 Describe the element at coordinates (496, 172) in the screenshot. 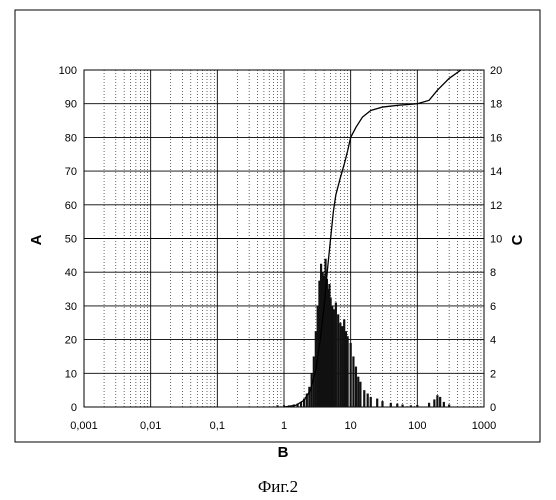

I see `y-right-tick-label: 14` at that location.